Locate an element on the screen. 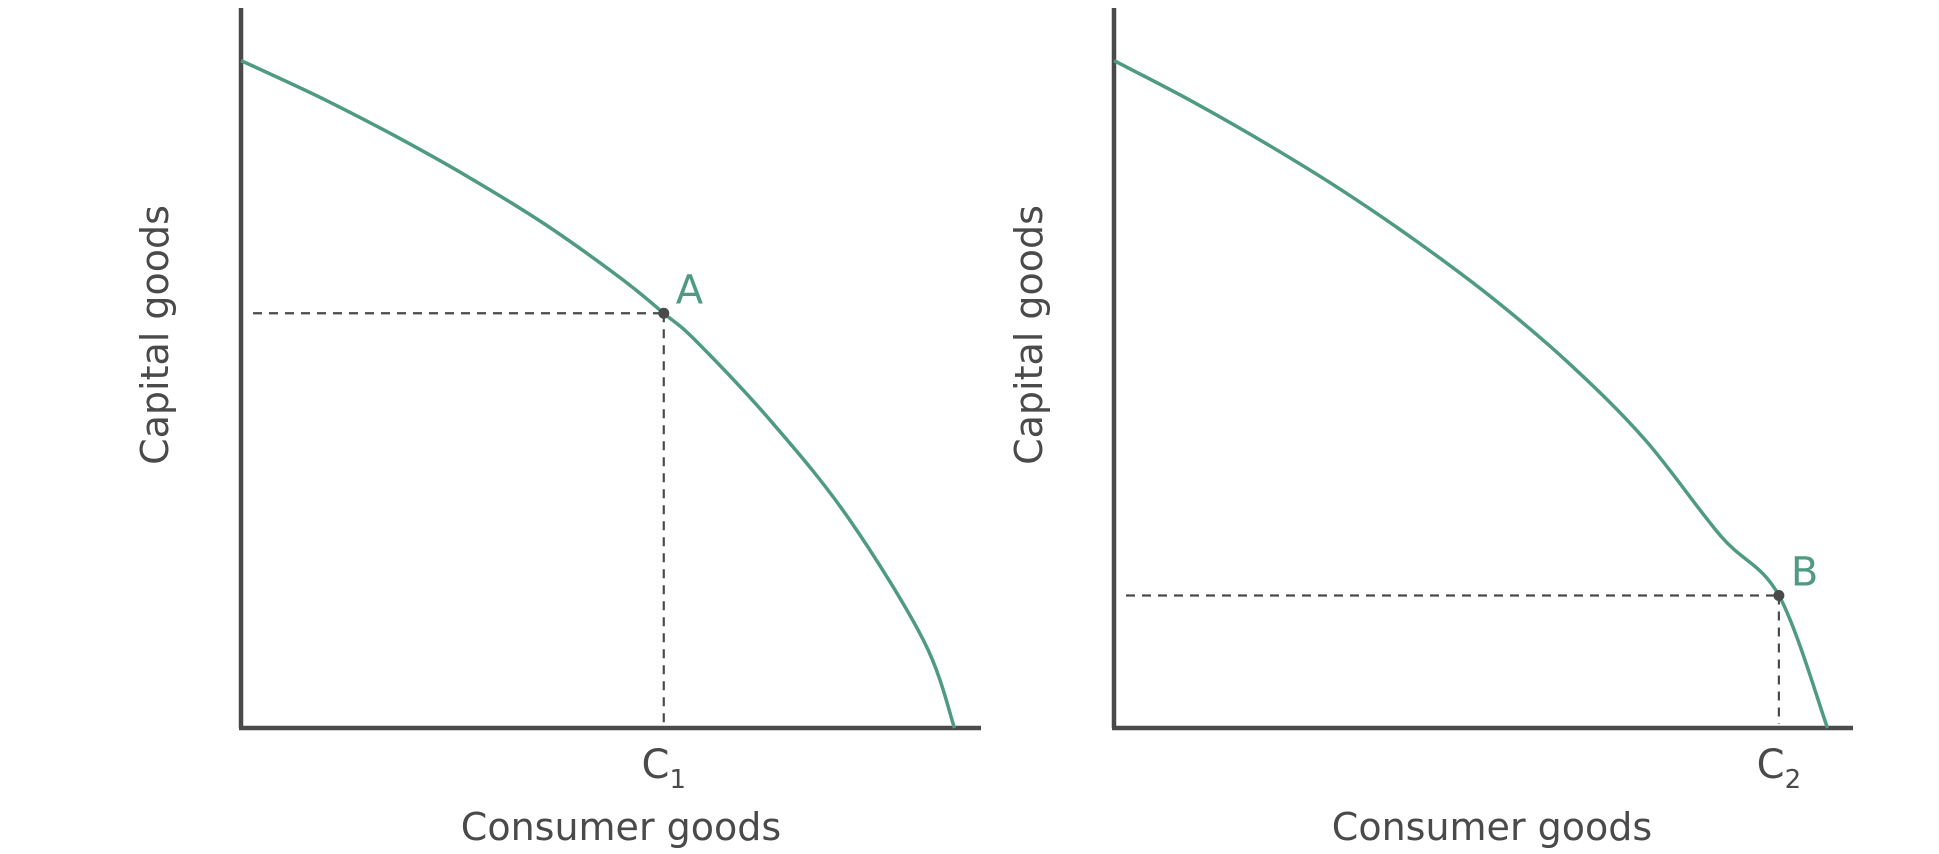  x-tick-subscript: 2 is located at coordinates (1793, 780).